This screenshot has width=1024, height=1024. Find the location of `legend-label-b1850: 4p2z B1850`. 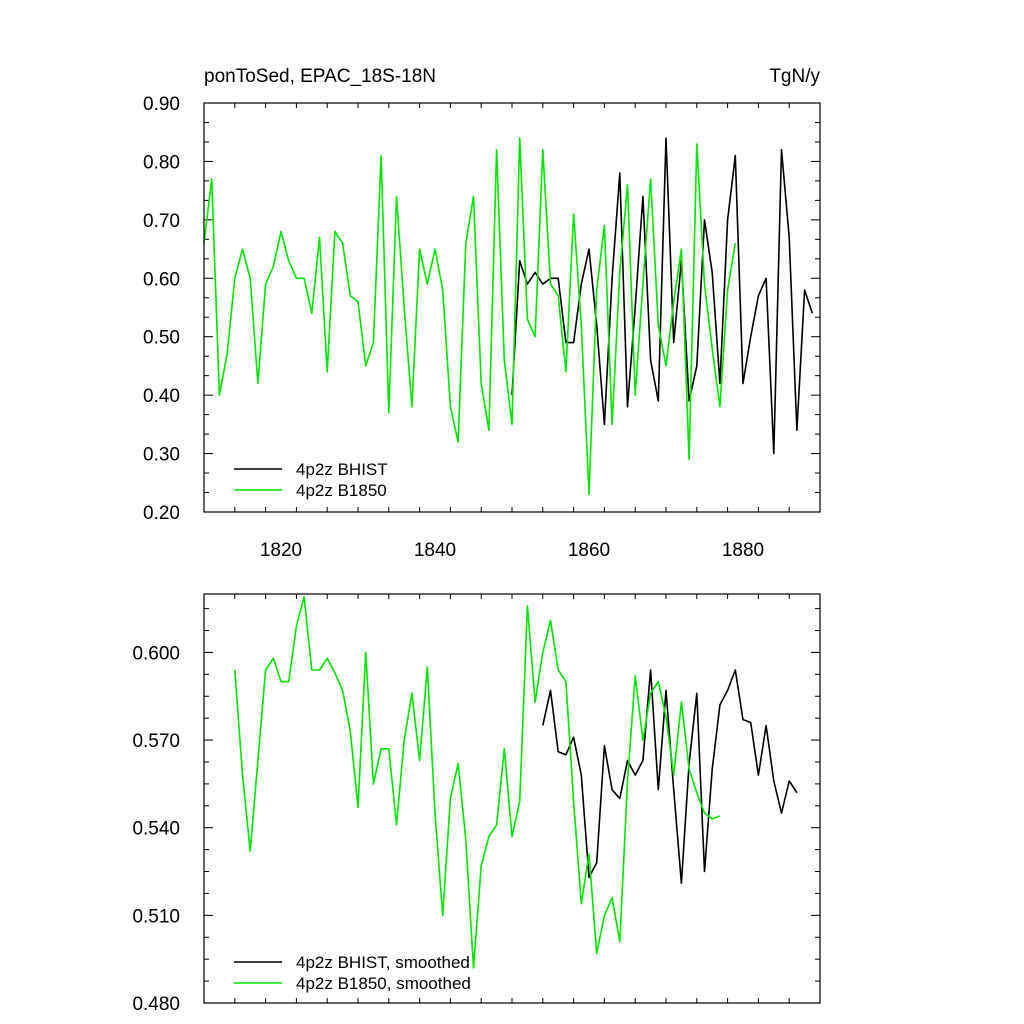

legend-label-b1850: 4p2z B1850 is located at coordinates (341, 490).